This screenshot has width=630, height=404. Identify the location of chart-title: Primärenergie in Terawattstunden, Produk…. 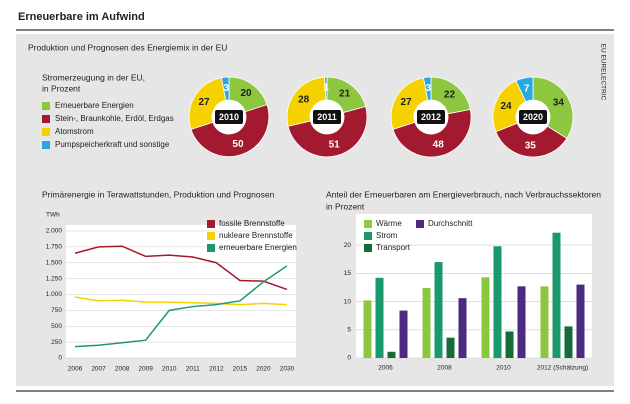
(158, 194).